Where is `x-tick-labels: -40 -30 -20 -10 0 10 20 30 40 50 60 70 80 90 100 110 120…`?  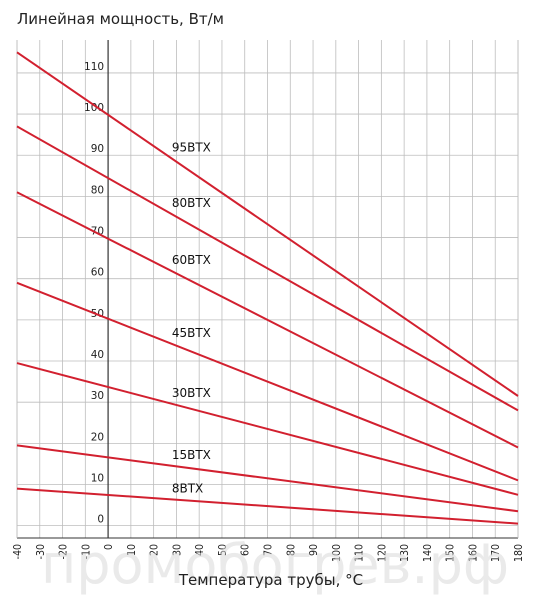 x-tick-labels: -40 -30 -20 -10 0 10 20 30 40 50 60 70 80 90 100 110 120… is located at coordinates (268, 553).